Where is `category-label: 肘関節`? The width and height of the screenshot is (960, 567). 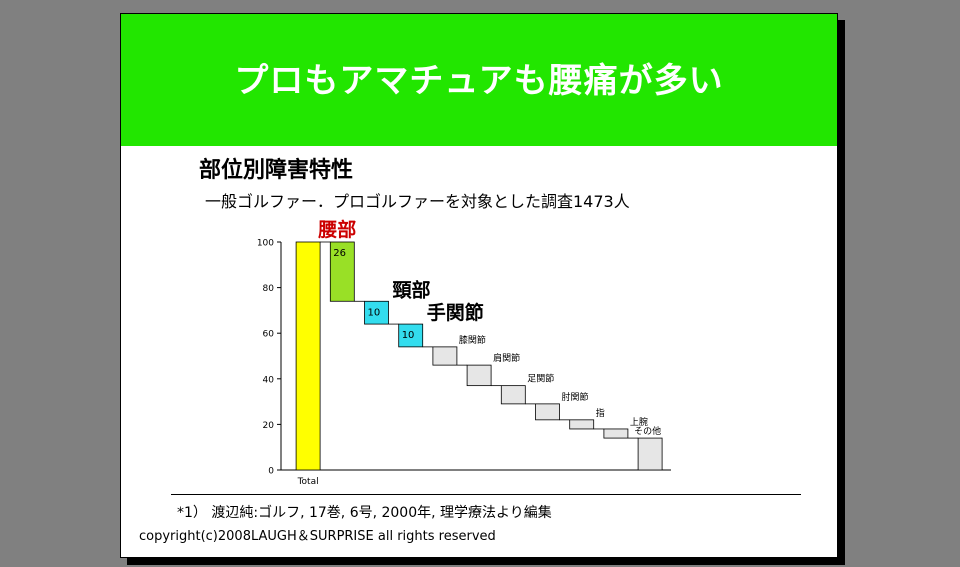
category-label: 肘関節 is located at coordinates (575, 397).